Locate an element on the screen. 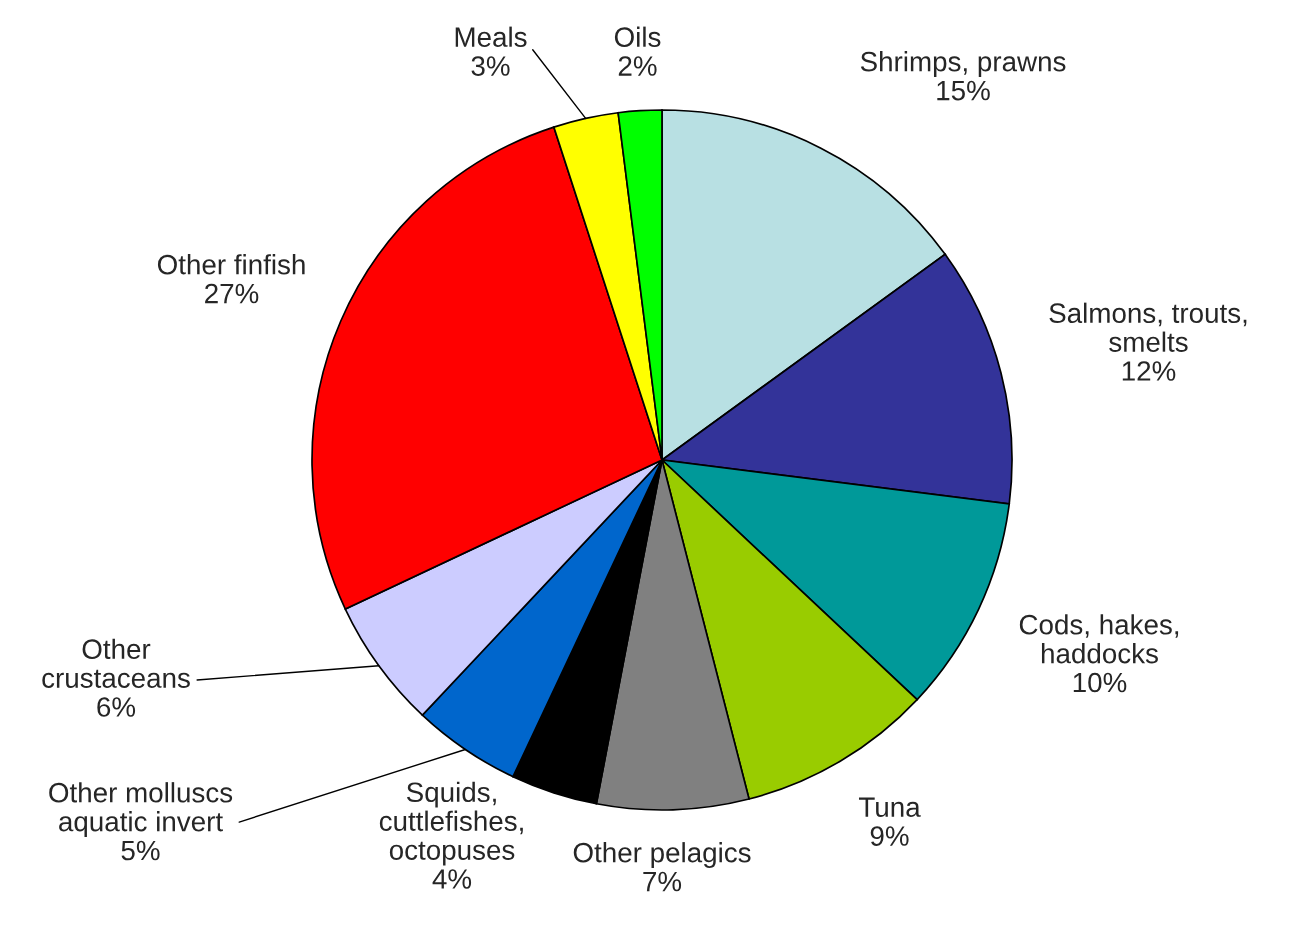 The image size is (1289, 934). data-label: 2% is located at coordinates (637, 66).